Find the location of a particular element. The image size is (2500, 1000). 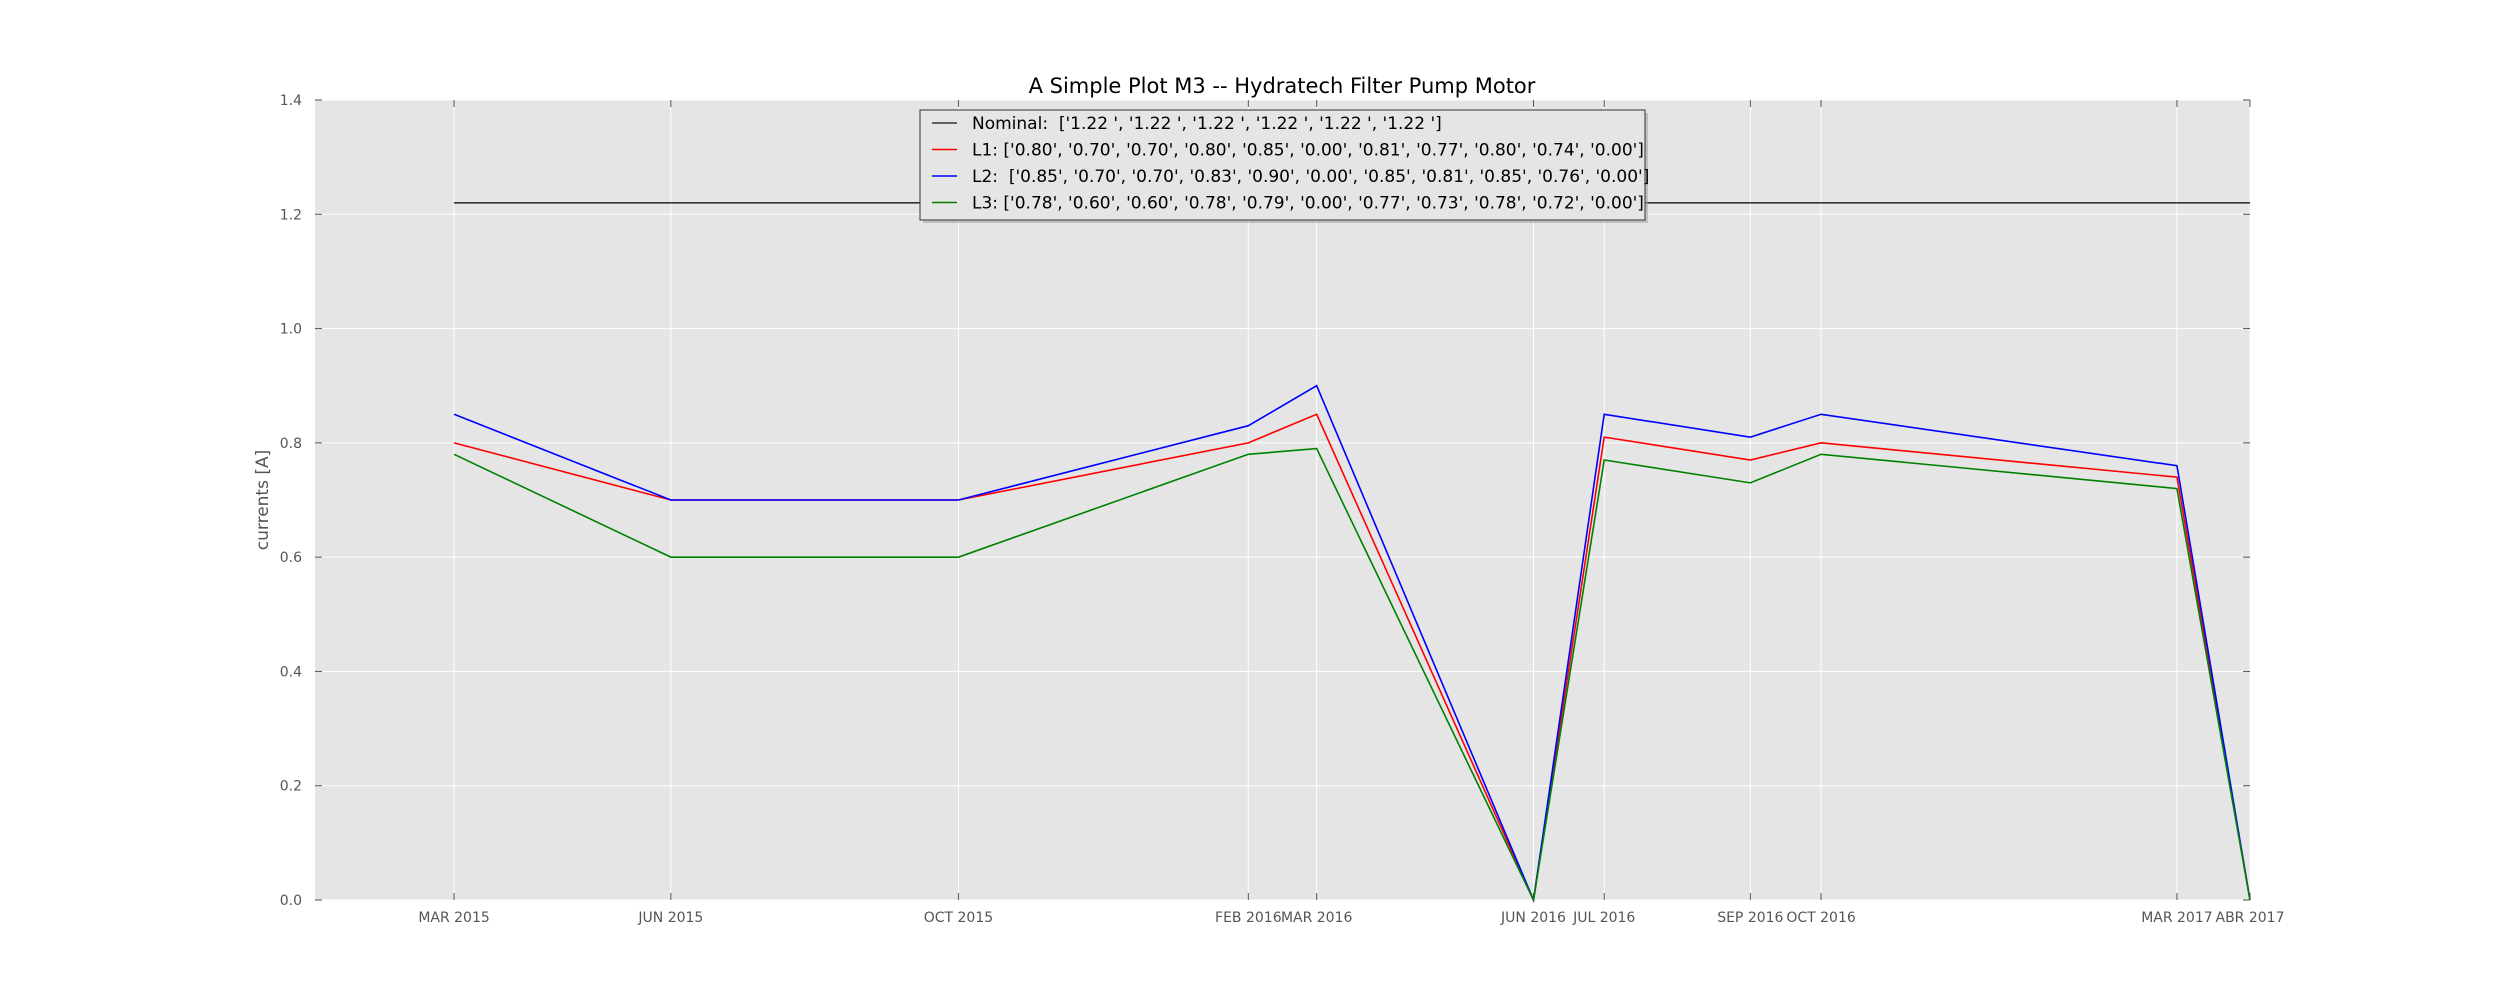

y-tick-label: 1.2 is located at coordinates (291, 215).